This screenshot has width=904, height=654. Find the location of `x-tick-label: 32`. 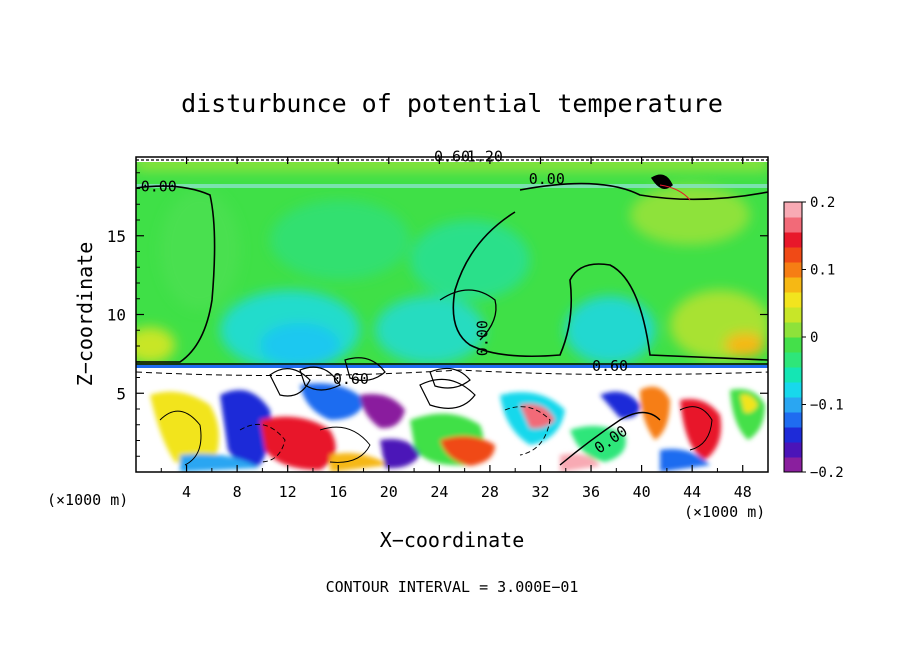

x-tick-label: 32 is located at coordinates (540, 492).